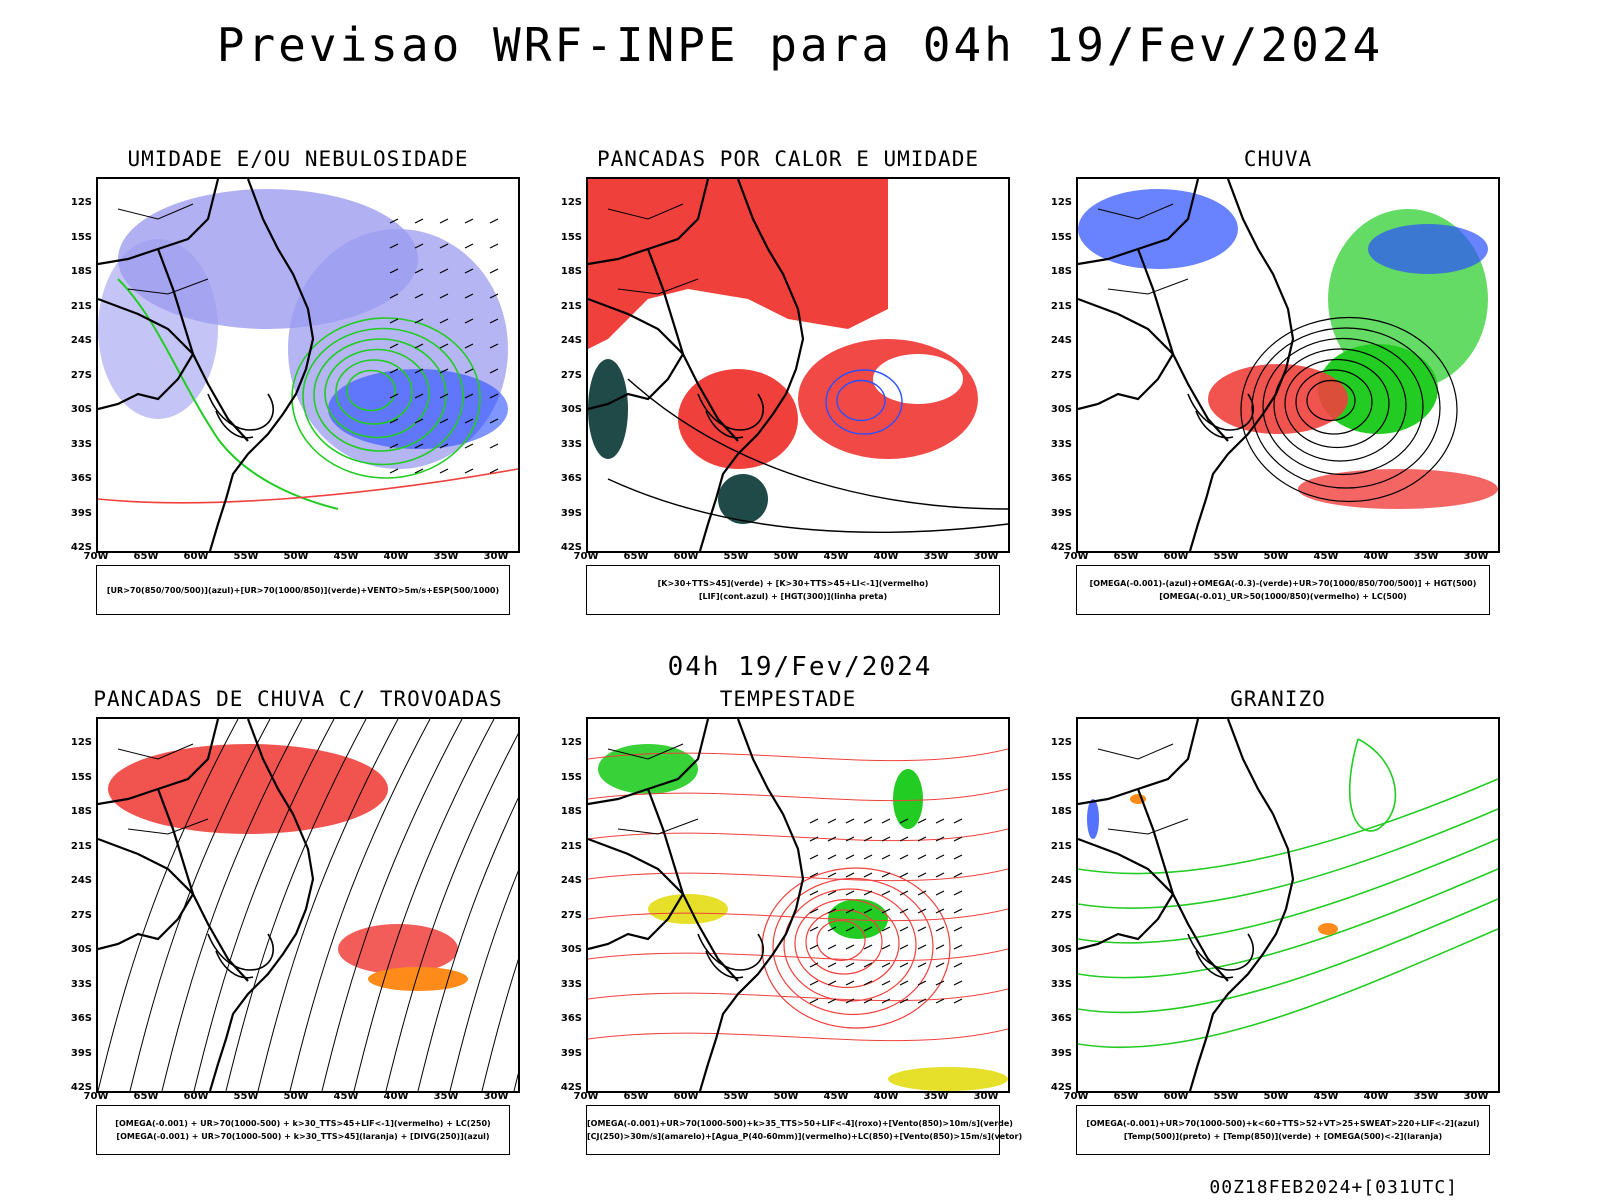 The image size is (1600, 1200). What do you see at coordinates (308, 365) in the screenshot?
I see `map-canvas` at bounding box center [308, 365].